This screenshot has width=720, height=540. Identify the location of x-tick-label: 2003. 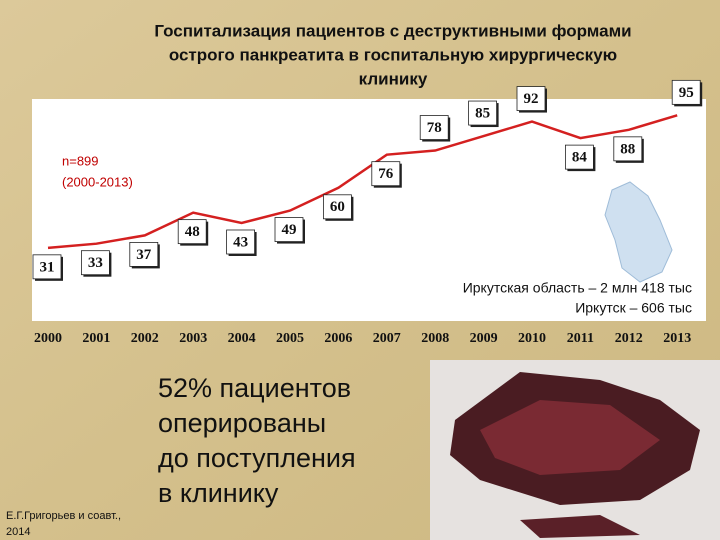
(193, 338).